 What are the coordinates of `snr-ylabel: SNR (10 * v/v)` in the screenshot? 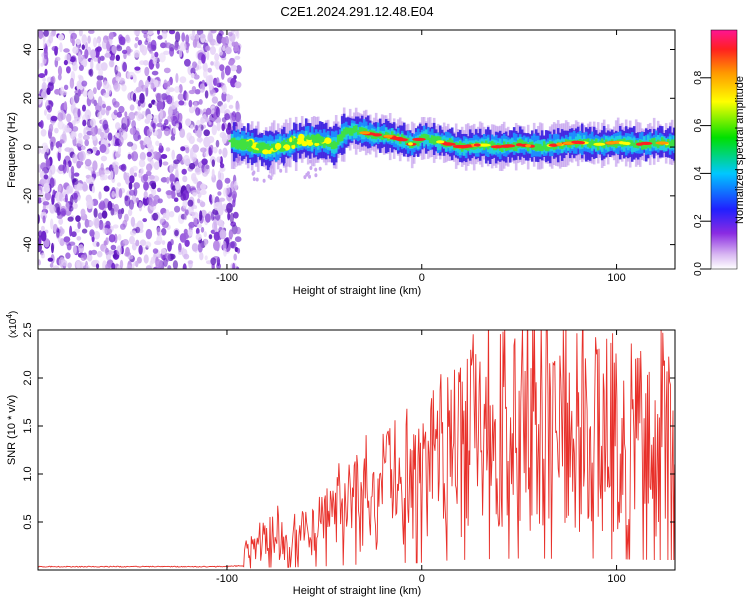 It's located at (12, 430).